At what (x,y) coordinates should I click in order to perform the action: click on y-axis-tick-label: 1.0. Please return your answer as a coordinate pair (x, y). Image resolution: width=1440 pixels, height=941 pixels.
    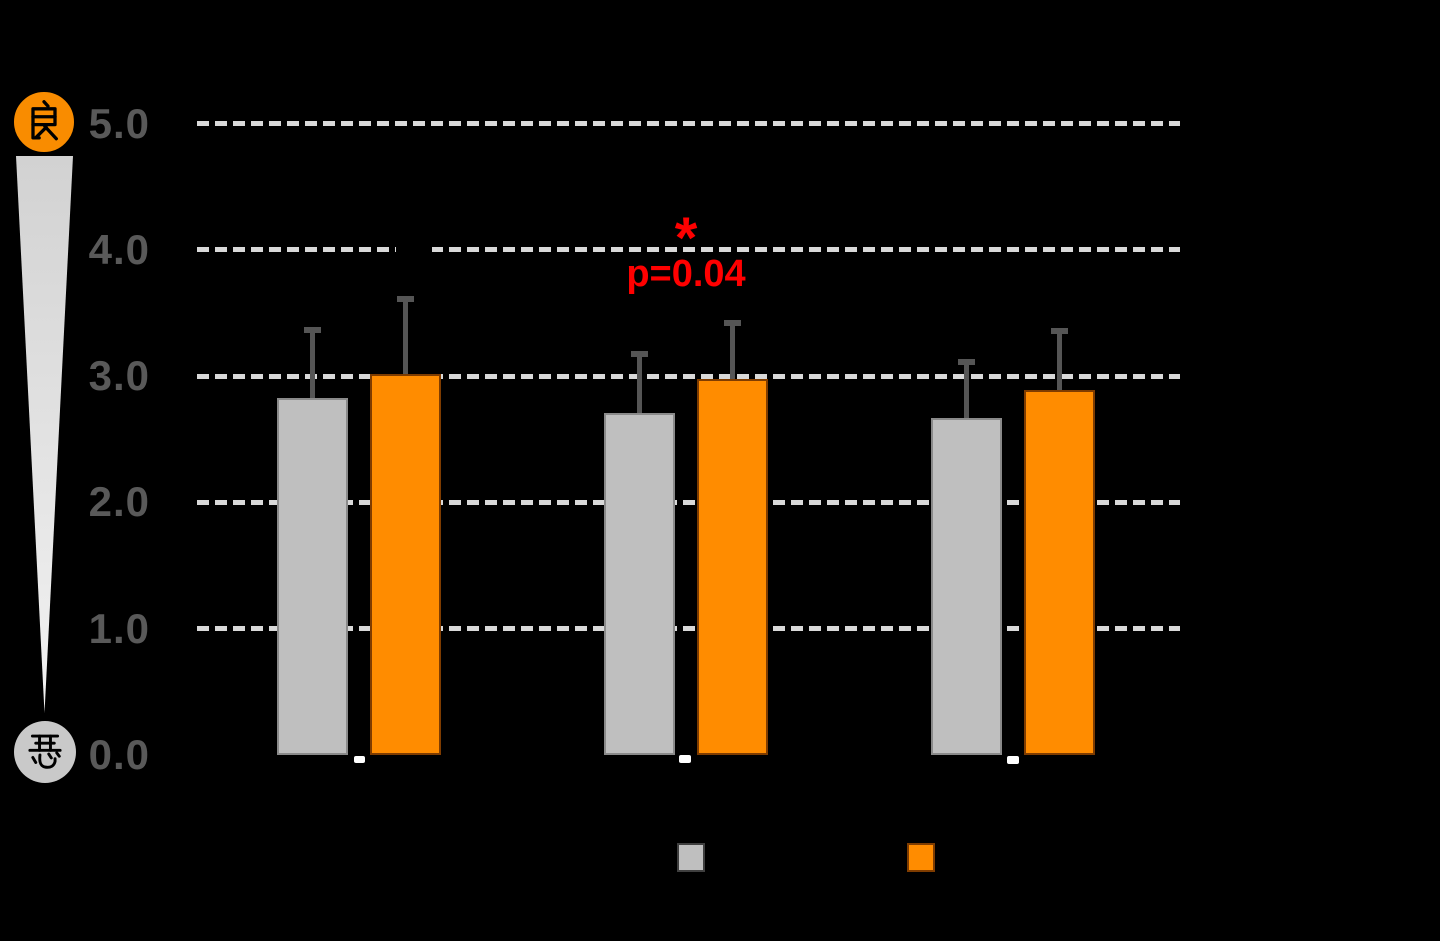
    Looking at the image, I should click on (119, 628).